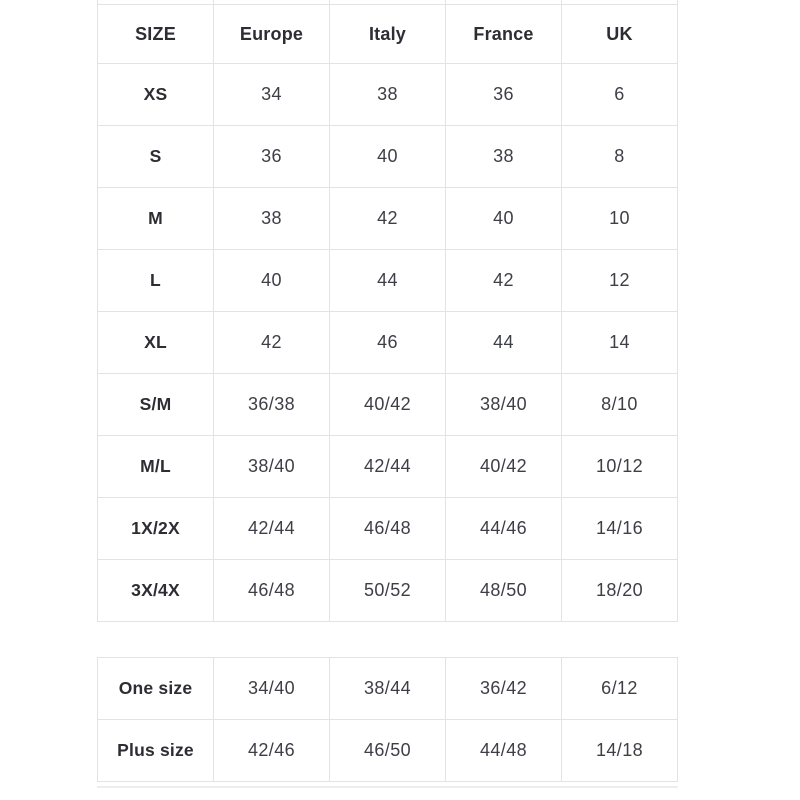 This screenshot has height=800, width=800. What do you see at coordinates (155, 590) in the screenshot?
I see `row-label: 3X/4X` at bounding box center [155, 590].